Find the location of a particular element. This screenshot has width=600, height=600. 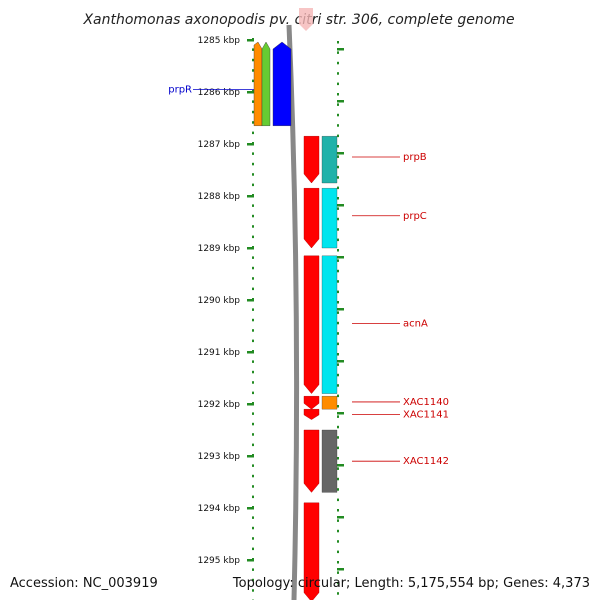

gene-label: prpC is located at coordinates (415, 216).